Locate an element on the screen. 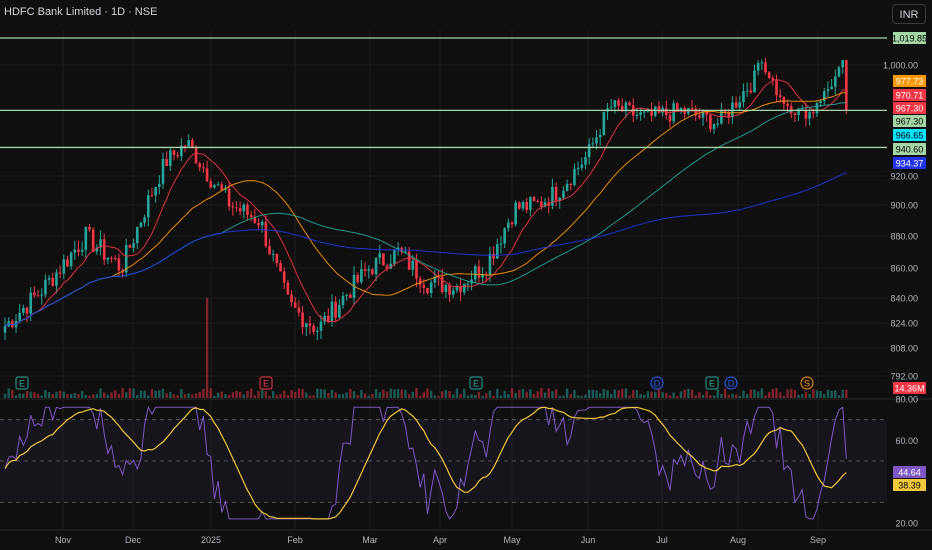 The height and width of the screenshot is (550, 932). price-label-text: 1,019.85 is located at coordinates (909, 39).